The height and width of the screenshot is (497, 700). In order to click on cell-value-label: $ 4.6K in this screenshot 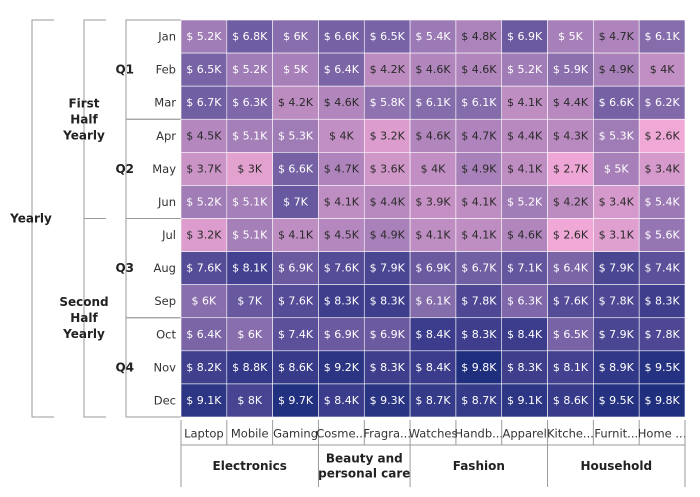, I will do `click(479, 69)`.